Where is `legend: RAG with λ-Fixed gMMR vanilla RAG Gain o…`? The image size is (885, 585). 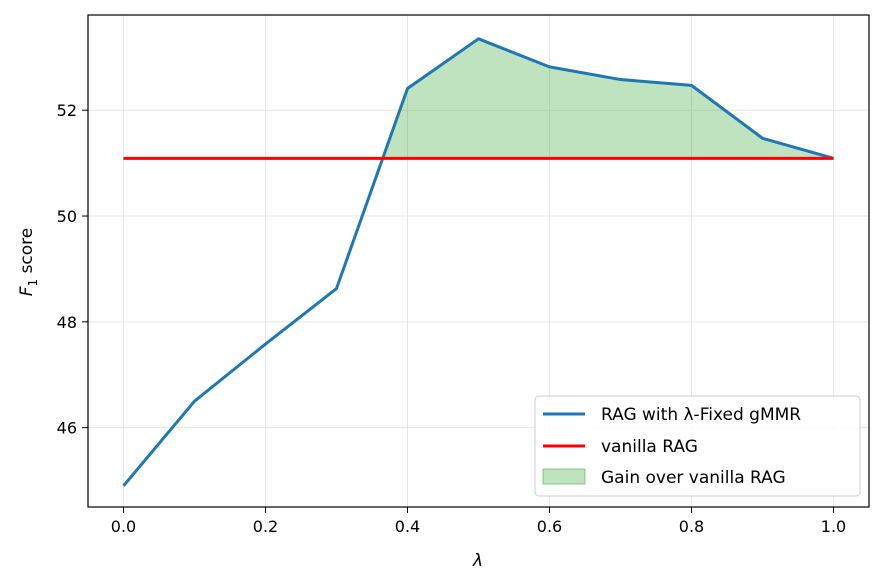
legend: RAG with λ-Fixed gMMR vanilla RAG Gain o… is located at coordinates (697, 446).